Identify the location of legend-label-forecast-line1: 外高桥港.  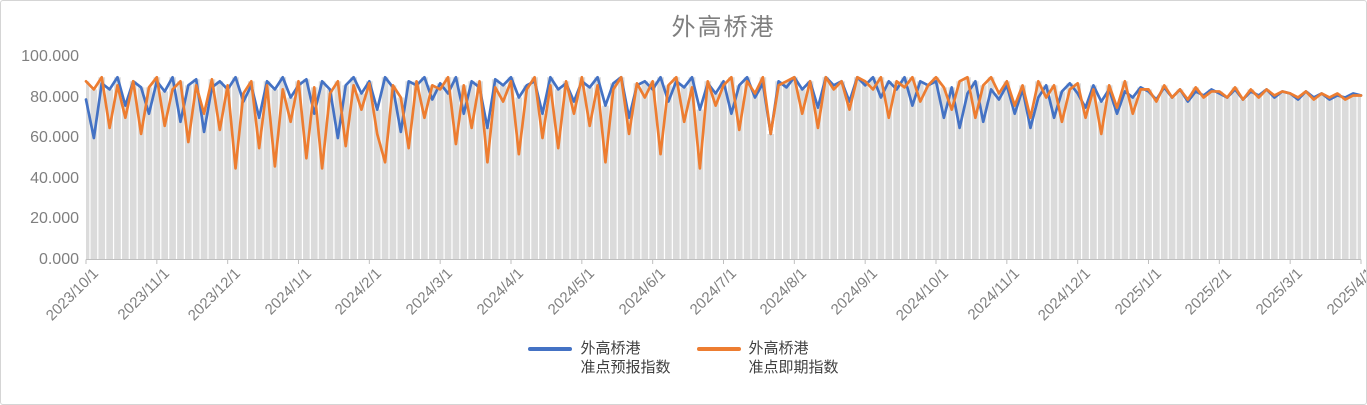
(610, 348).